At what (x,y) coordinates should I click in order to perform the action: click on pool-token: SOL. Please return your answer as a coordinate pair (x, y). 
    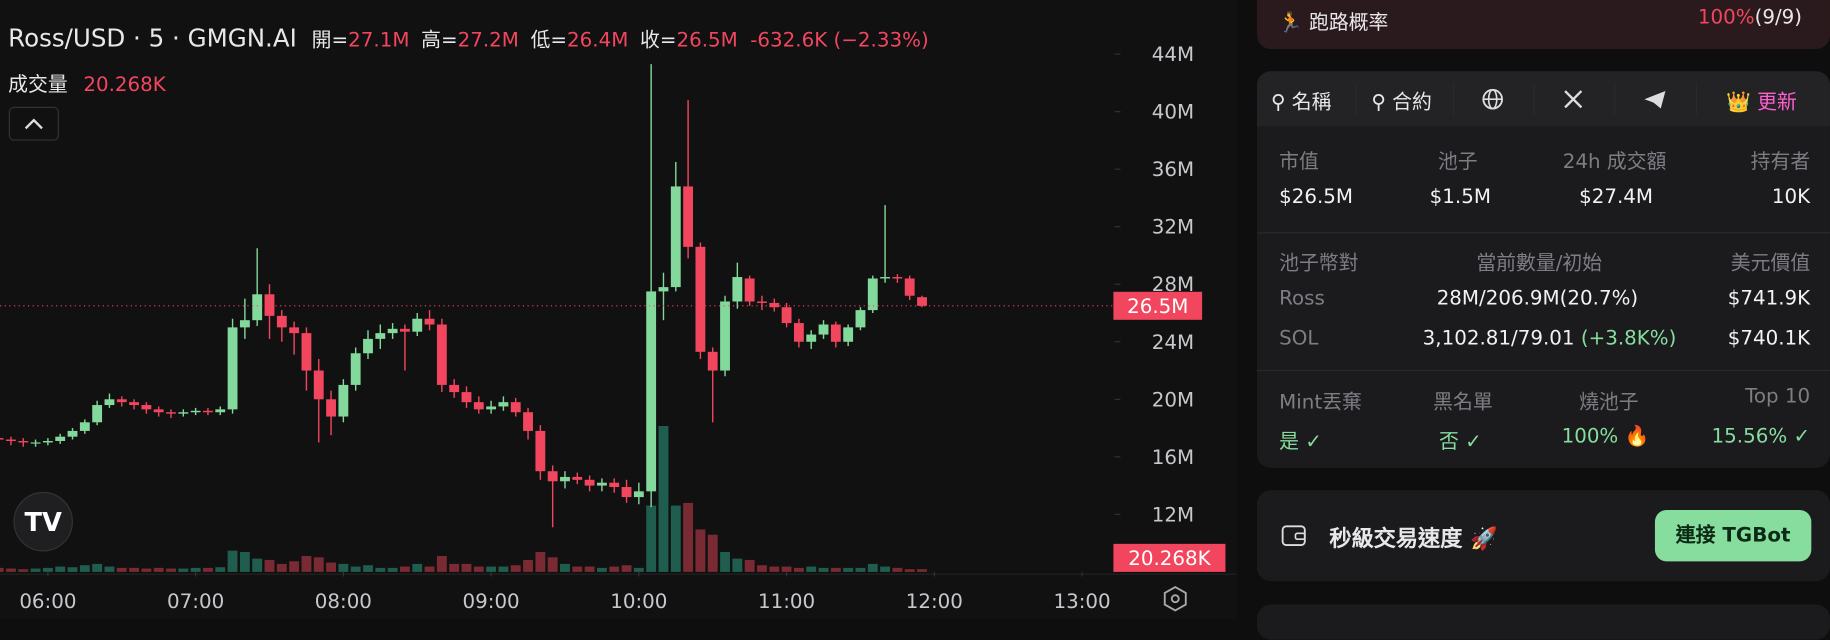
    Looking at the image, I should click on (1299, 338).